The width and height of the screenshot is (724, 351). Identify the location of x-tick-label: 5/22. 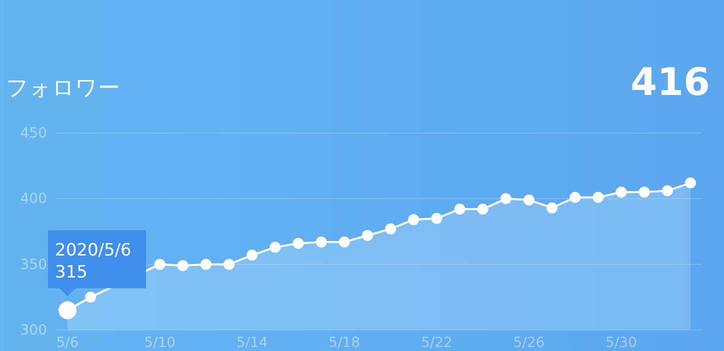
(436, 342).